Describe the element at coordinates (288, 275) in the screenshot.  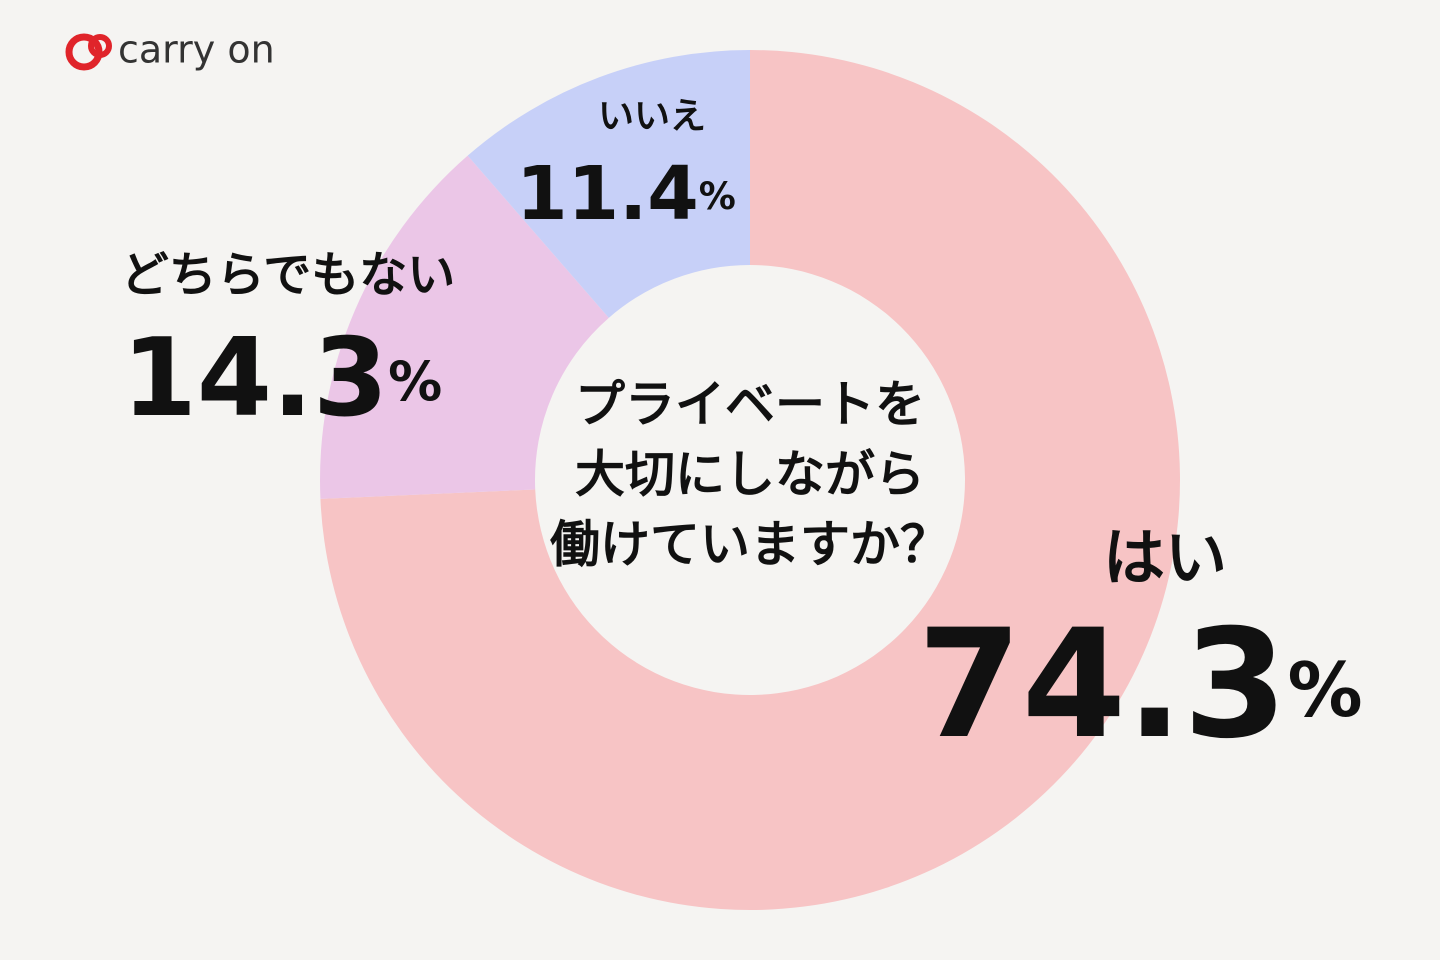
I see `category-label: どちらでもない` at that location.